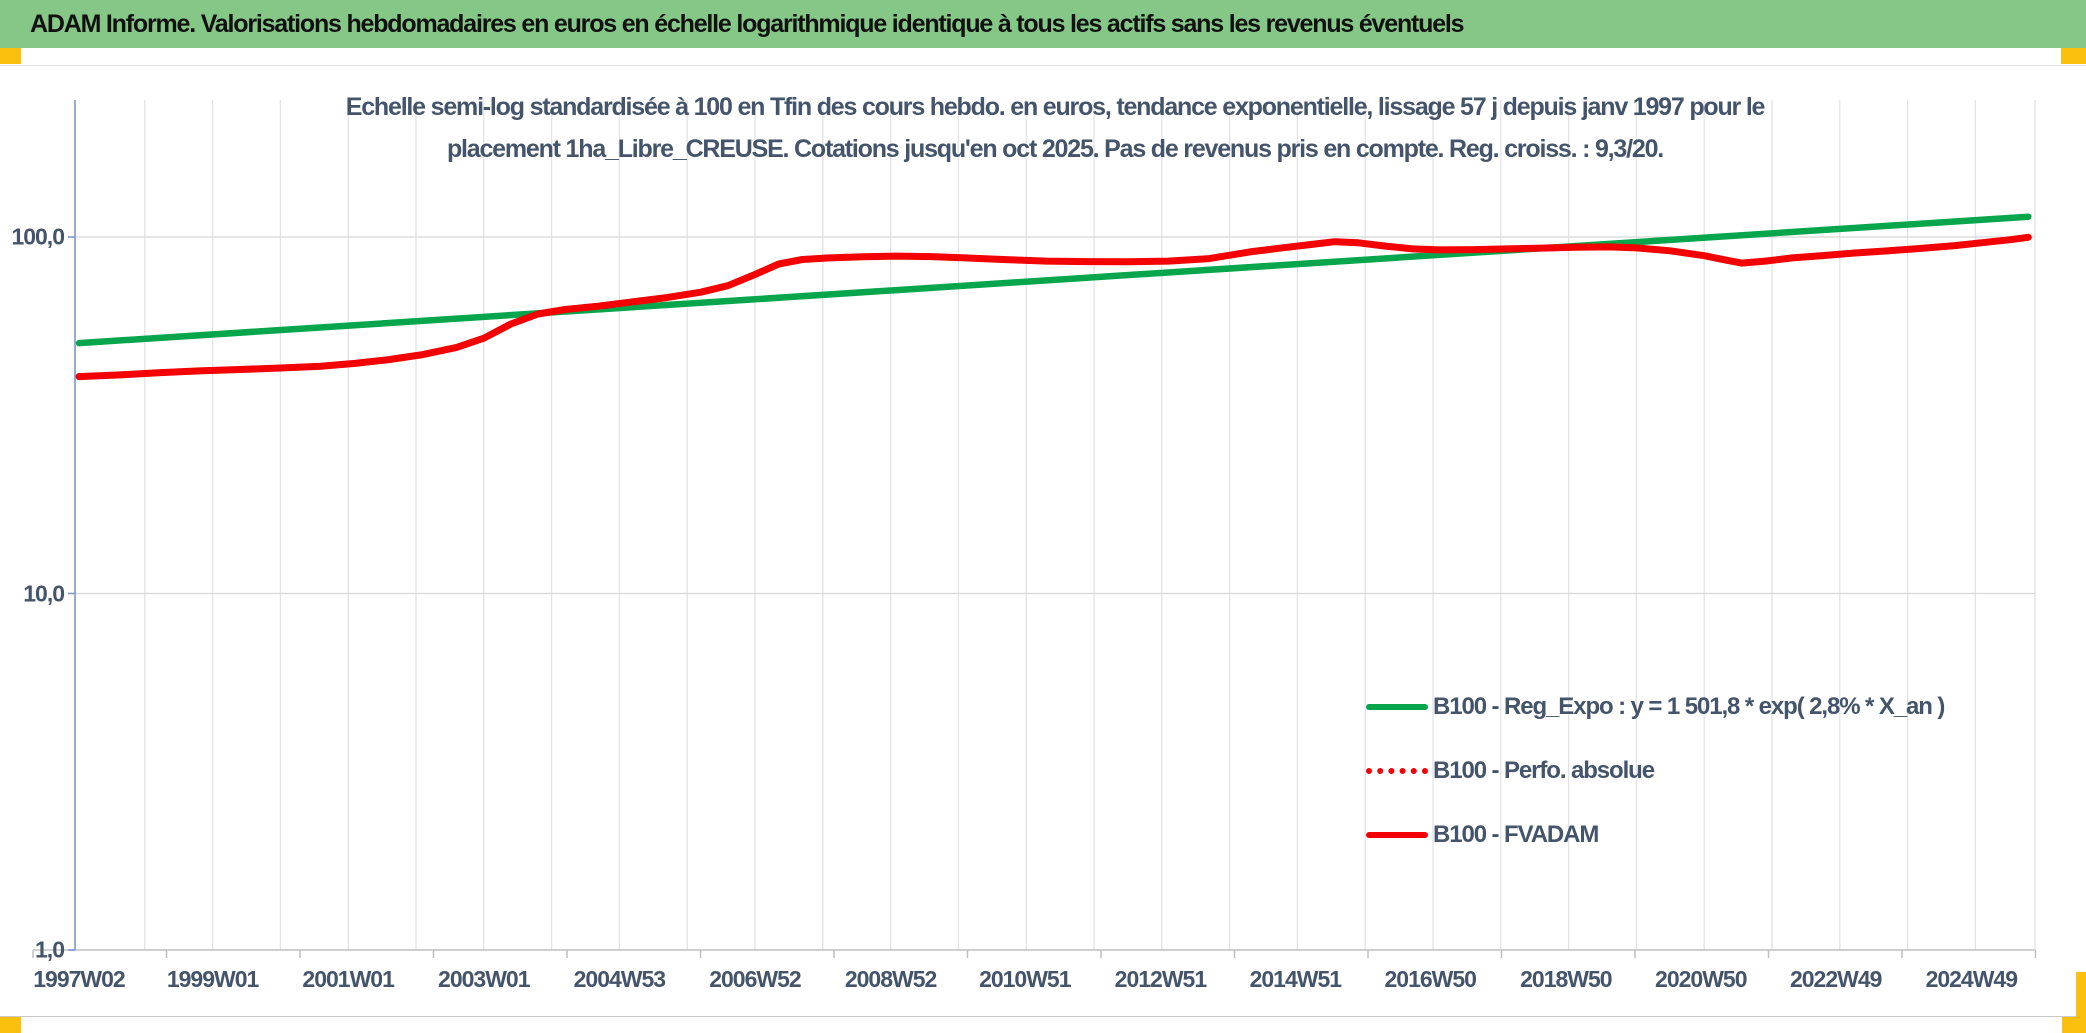 The image size is (2086, 1033). I want to click on x-axis-tick-label: 2010W51, so click(1025, 979).